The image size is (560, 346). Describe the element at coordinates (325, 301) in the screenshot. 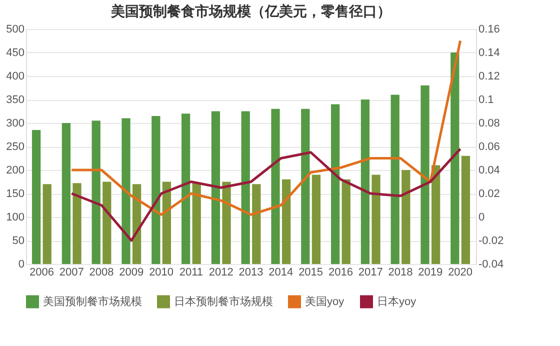

I see `legend-label: 美国yoy` at that location.